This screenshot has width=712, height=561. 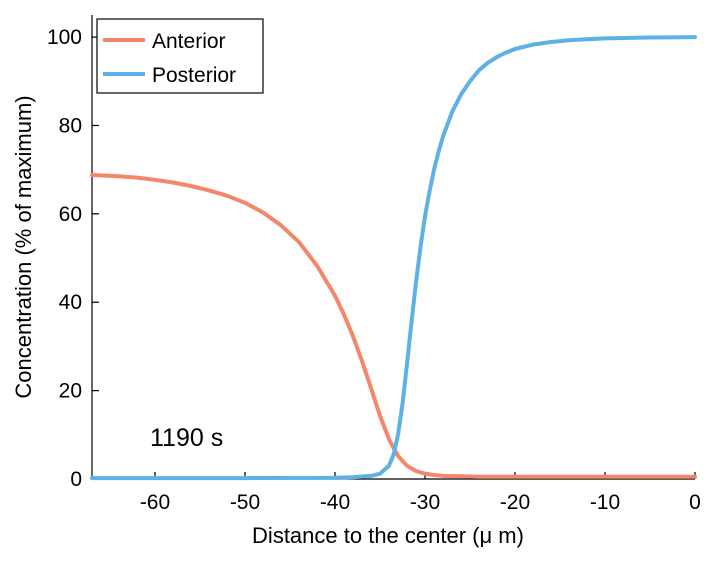 I want to click on y-axis-title: Concentration (% of maximum), so click(x=23, y=246).